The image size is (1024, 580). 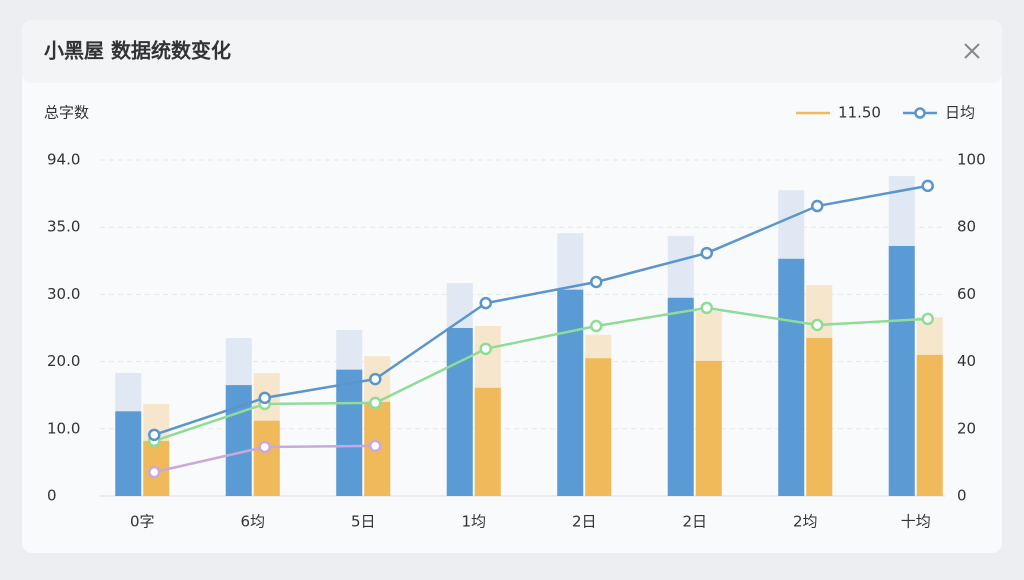 What do you see at coordinates (142, 522) in the screenshot?
I see `x-tick-label: 0字` at bounding box center [142, 522].